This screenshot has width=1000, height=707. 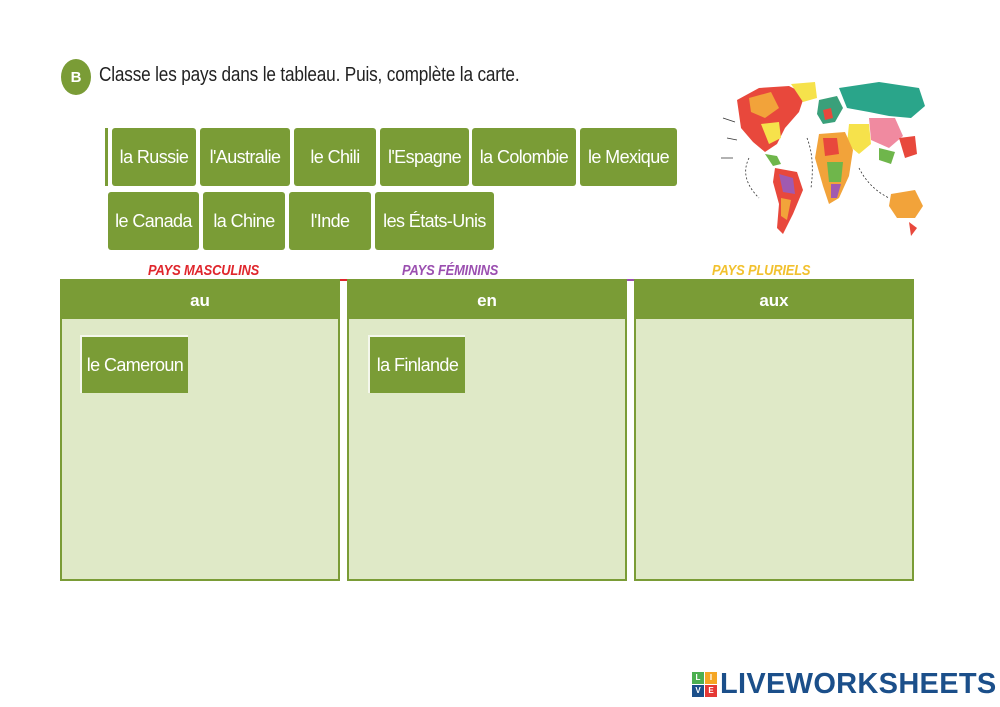 What do you see at coordinates (245, 157) in the screenshot?
I see `chip-australie: l'Australie` at bounding box center [245, 157].